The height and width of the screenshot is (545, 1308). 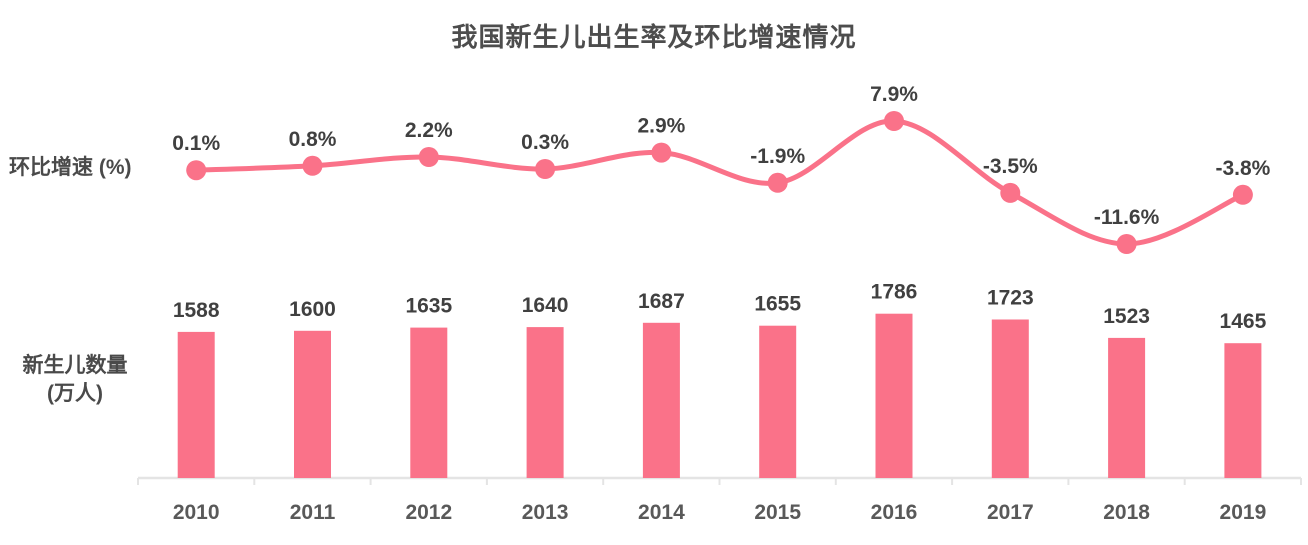 What do you see at coordinates (1242, 168) in the screenshot?
I see `line-point-label: -3.8%` at bounding box center [1242, 168].